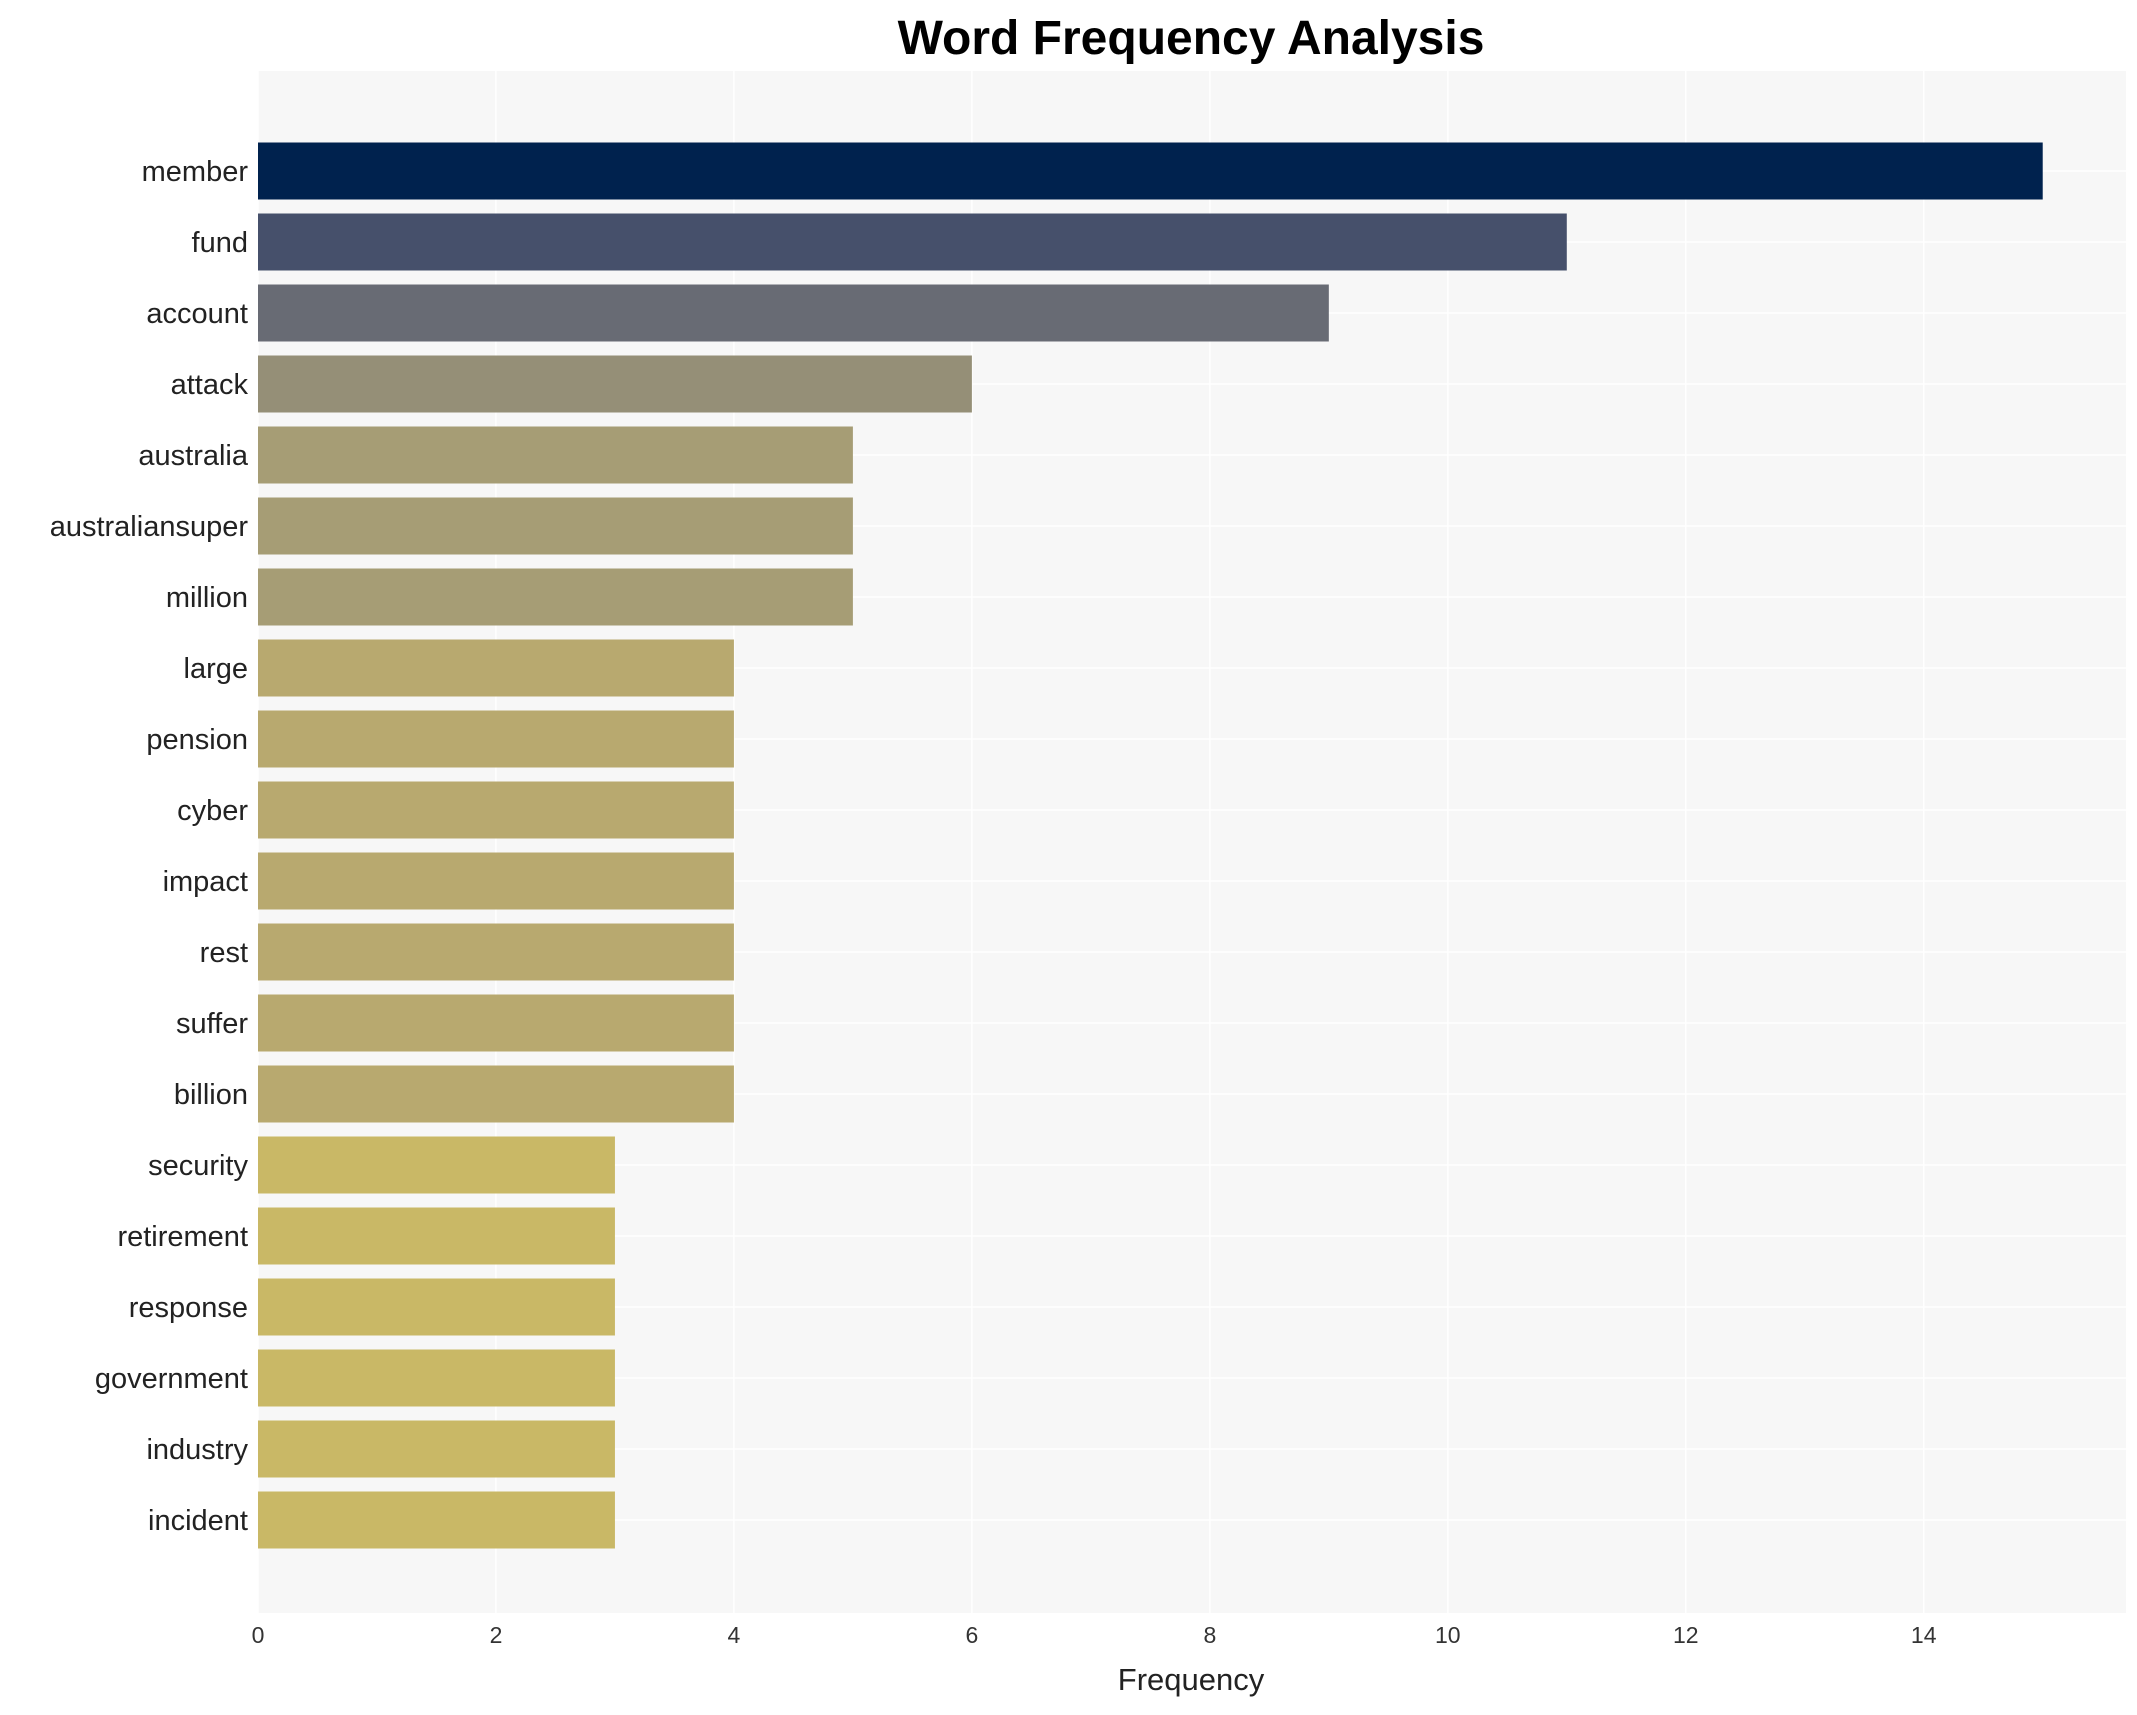 This screenshot has width=2137, height=1715. Describe the element at coordinates (436, 1165) in the screenshot. I see `bar-security` at that location.